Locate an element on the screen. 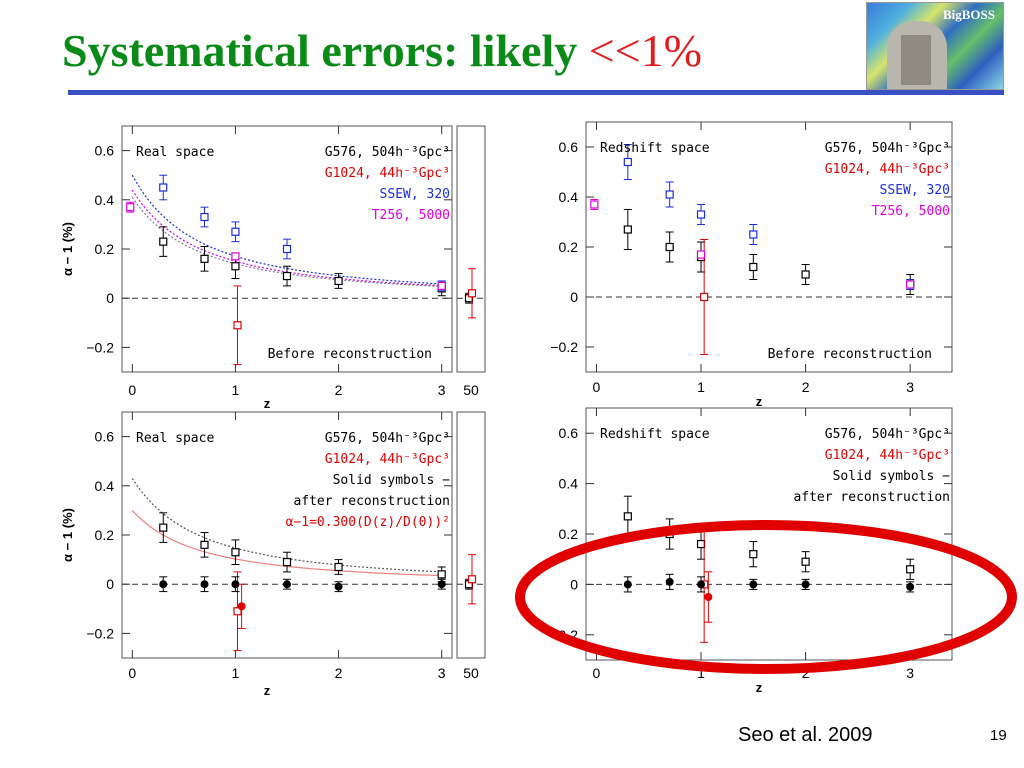 The width and height of the screenshot is (1024, 768). citation: Seo et al. 2009 is located at coordinates (805, 735).